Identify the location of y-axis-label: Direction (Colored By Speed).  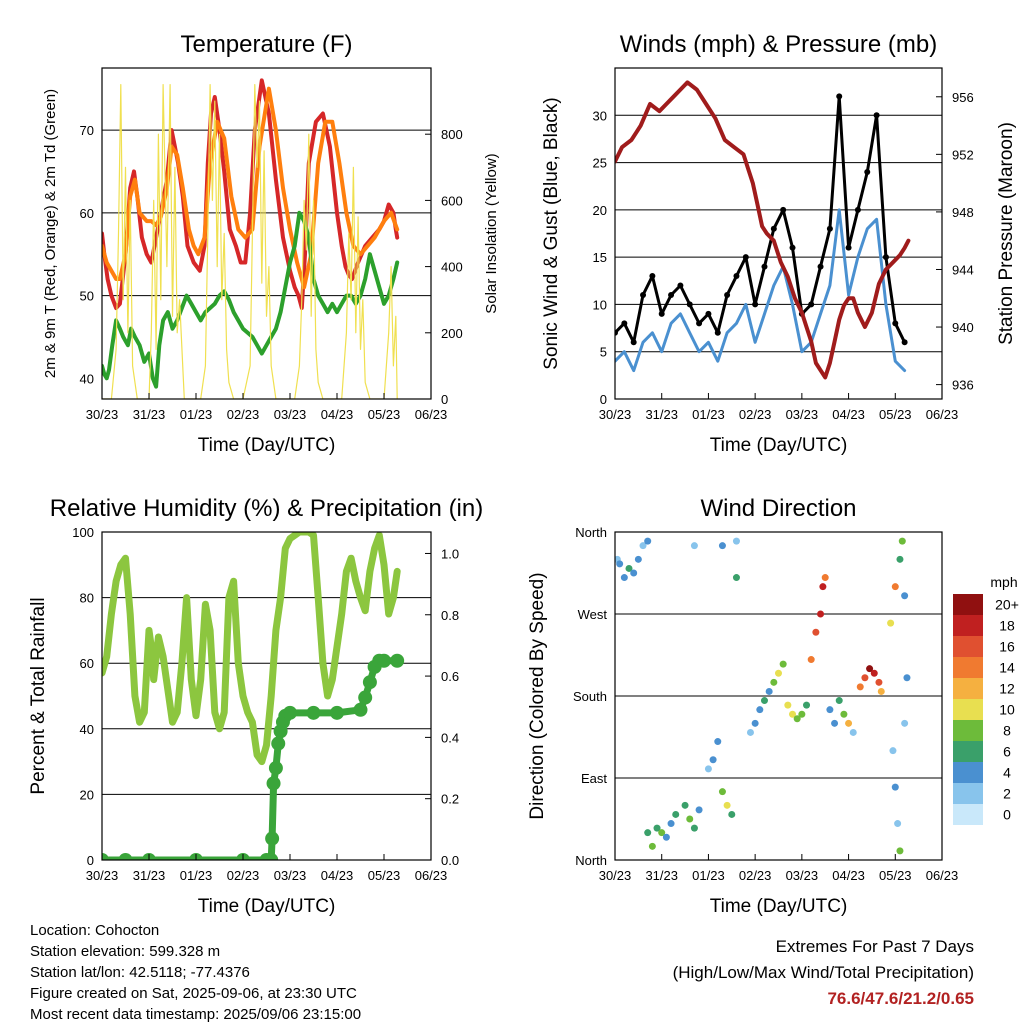
(537, 695).